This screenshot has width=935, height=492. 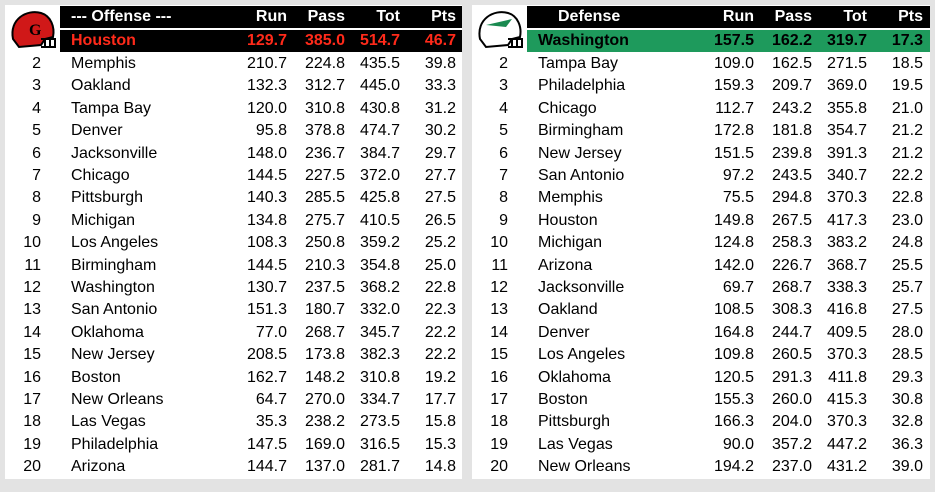 What do you see at coordinates (907, 467) in the screenshot?
I see `stat: 39.0` at bounding box center [907, 467].